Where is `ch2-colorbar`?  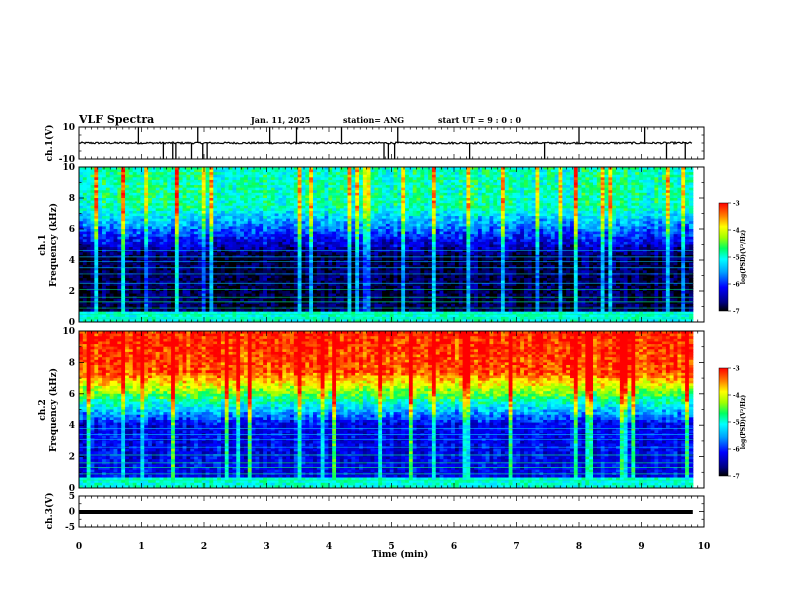 ch2-colorbar is located at coordinates (723, 422).